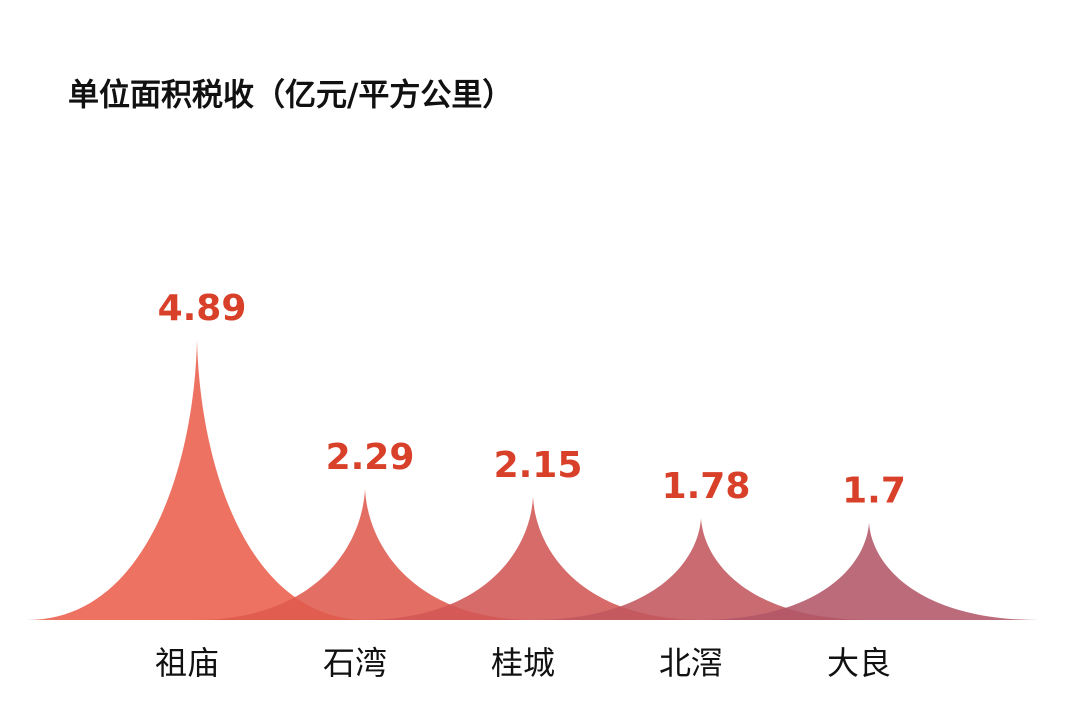 The width and height of the screenshot is (1080, 703). What do you see at coordinates (370, 457) in the screenshot?
I see `value-label: 2.29` at bounding box center [370, 457].